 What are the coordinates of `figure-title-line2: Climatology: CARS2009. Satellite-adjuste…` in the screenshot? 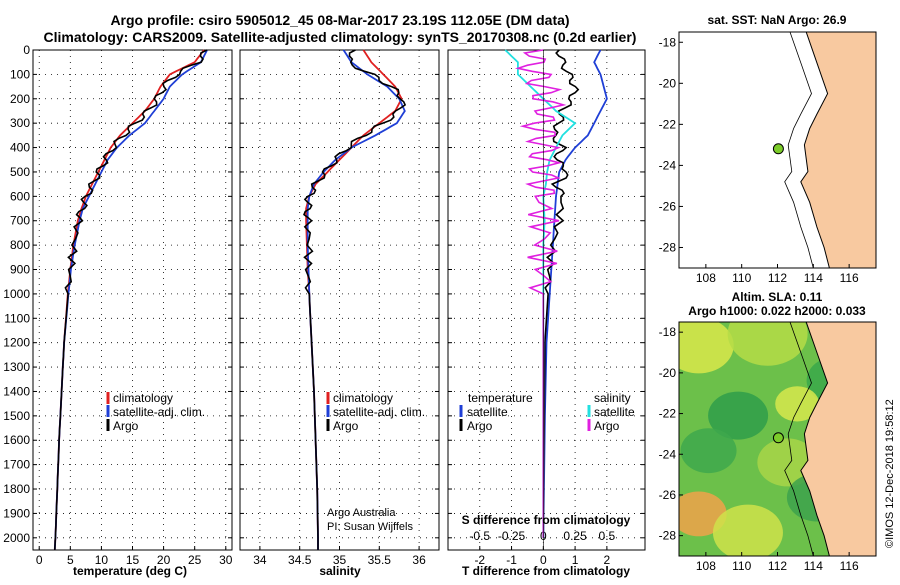 It's located at (340, 37).